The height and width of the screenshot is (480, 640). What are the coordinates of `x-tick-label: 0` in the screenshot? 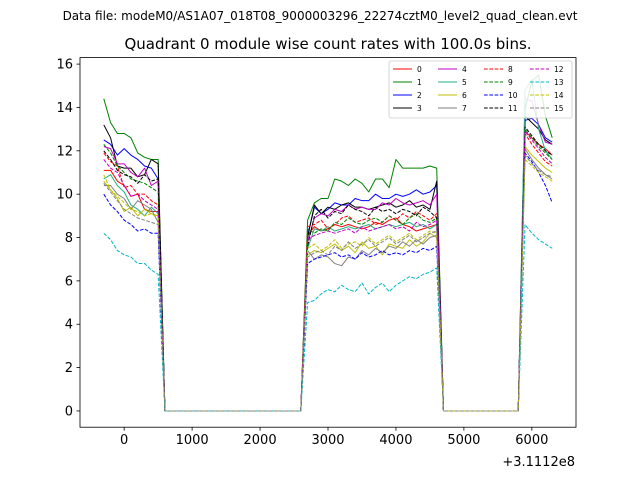 It's located at (124, 440).